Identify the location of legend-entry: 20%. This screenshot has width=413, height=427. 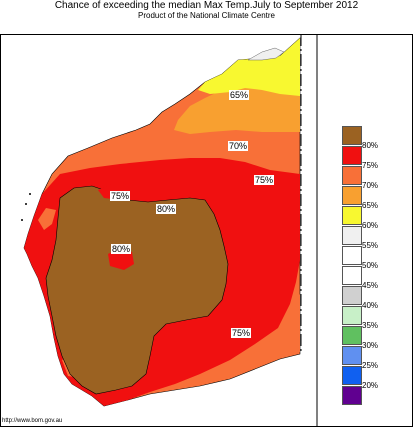
(376, 378).